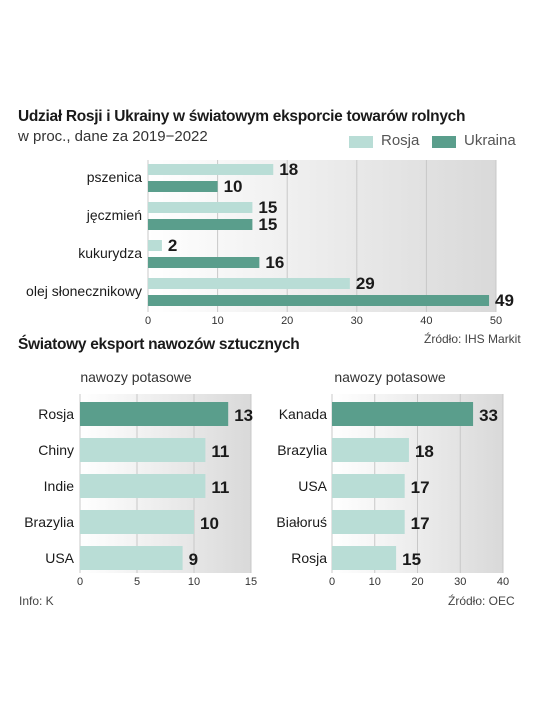 This screenshot has height=714, width=536. I want to click on legend-swatch-rosja, so click(361, 142).